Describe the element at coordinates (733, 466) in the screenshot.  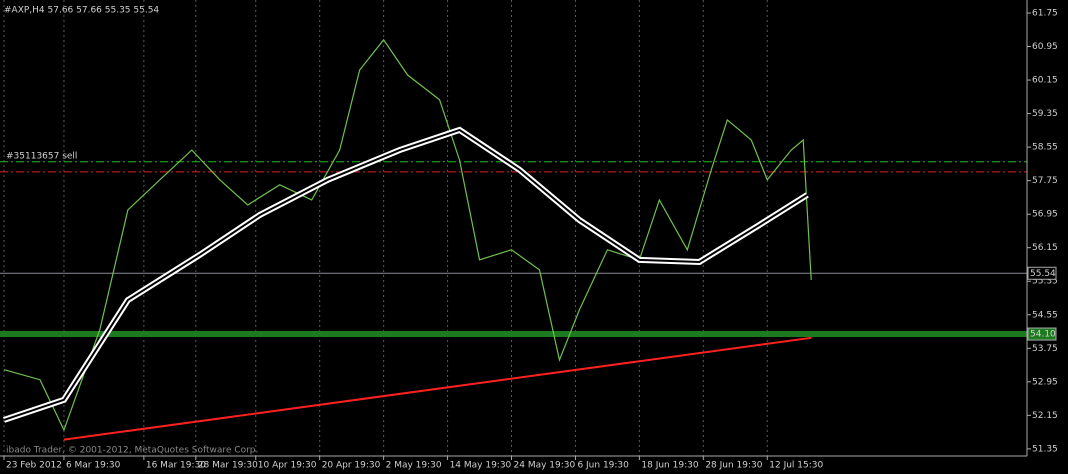
I see `x-tick-label: 28 Jun 19:30` at that location.